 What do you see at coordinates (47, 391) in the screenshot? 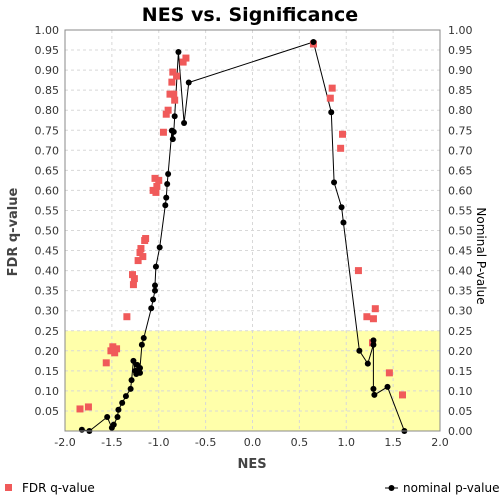
I see `y-tick-label: 0.10` at bounding box center [47, 391].